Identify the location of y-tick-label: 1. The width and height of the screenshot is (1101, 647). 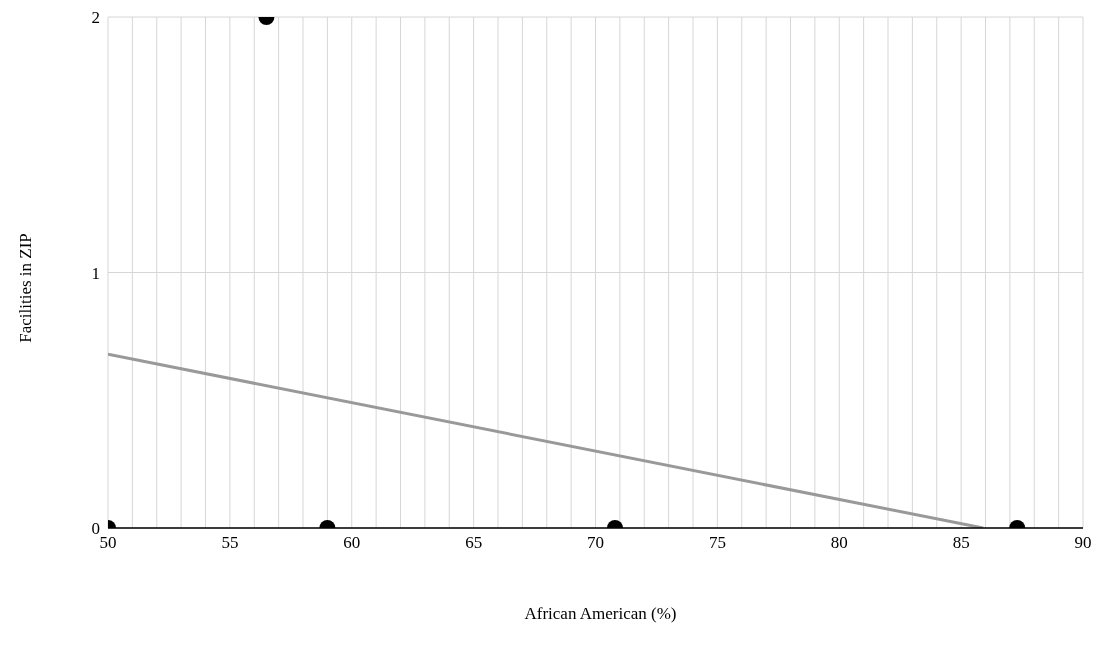
(95, 273).